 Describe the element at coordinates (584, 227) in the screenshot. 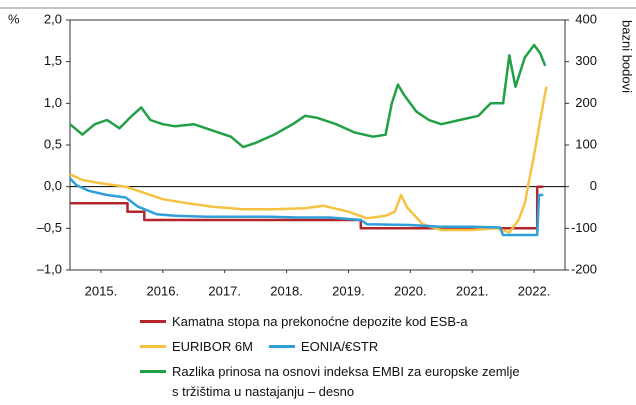

I see `y2-tick-label: -100` at that location.